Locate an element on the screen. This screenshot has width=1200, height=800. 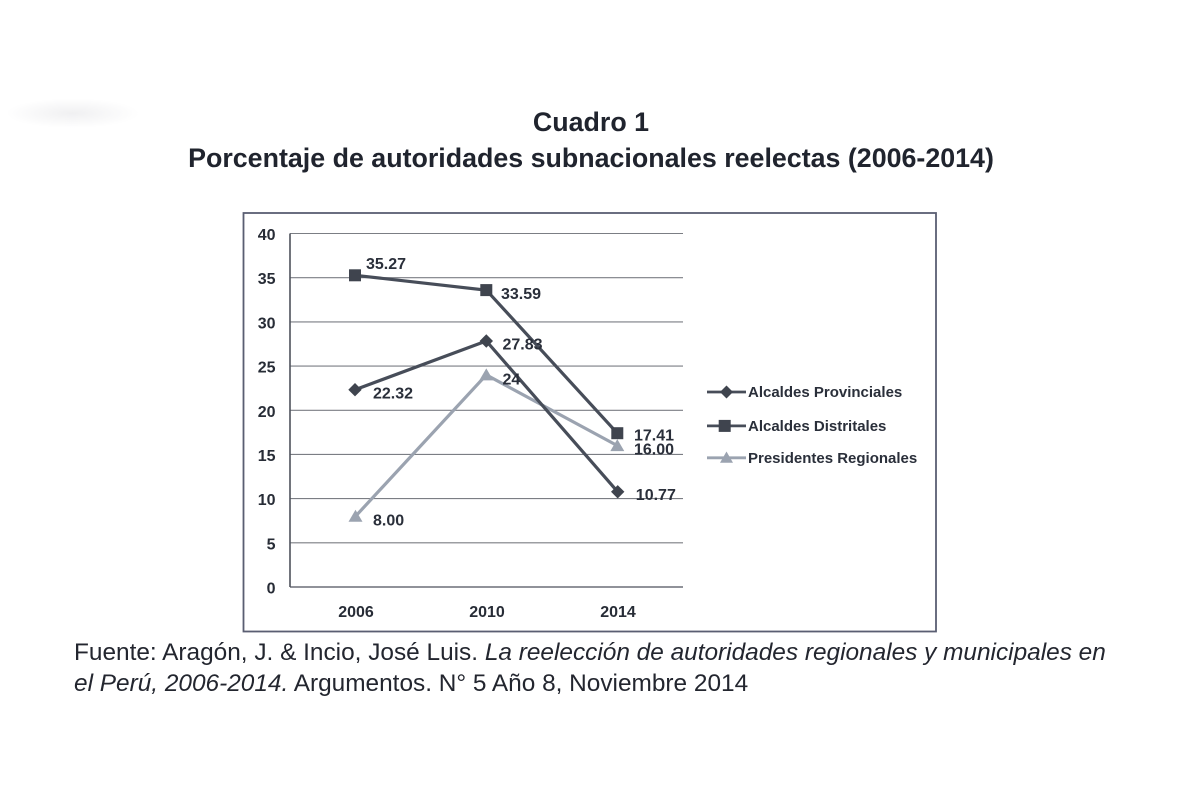
svg-text: 2006 is located at coordinates (356, 612).